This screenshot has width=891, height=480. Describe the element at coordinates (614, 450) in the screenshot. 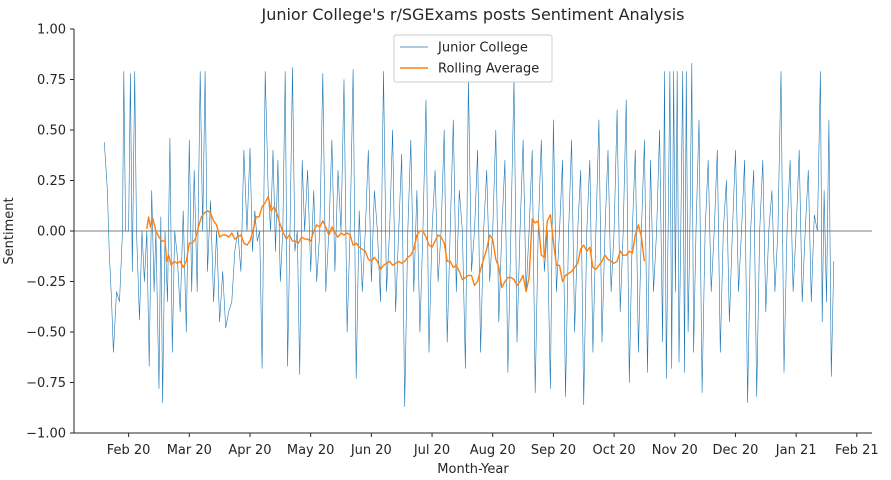

I see `x-tick-label: Oct 20` at that location.